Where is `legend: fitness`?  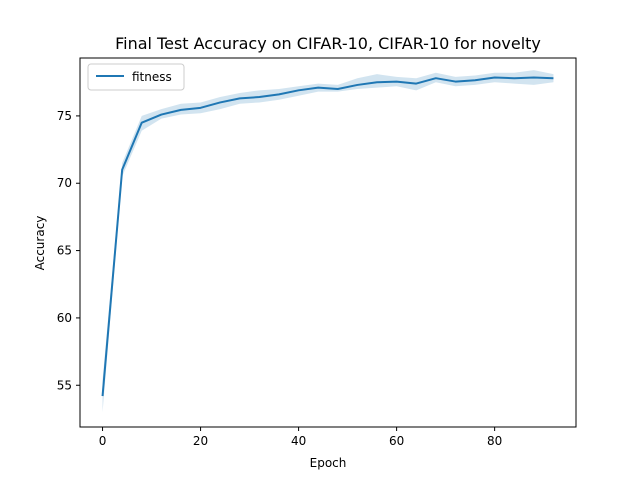 legend: fitness is located at coordinates (136, 77).